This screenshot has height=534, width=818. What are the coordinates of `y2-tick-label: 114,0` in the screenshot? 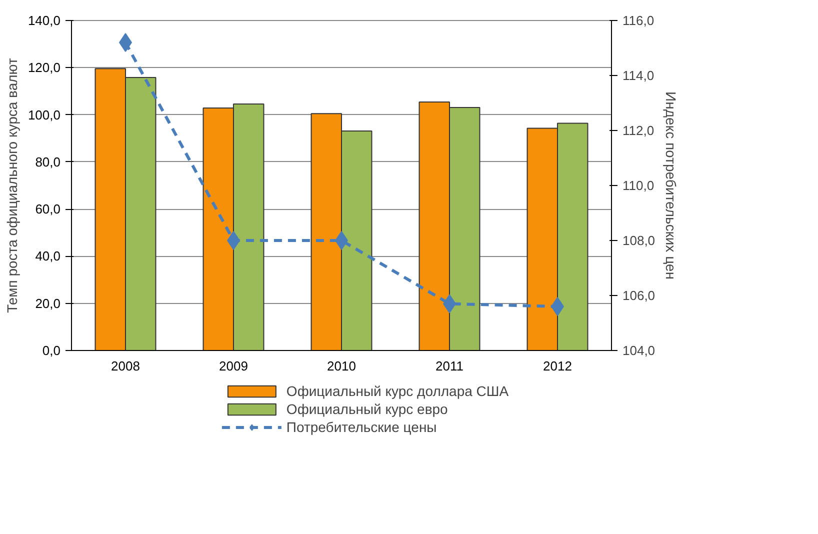 It's located at (638, 75).